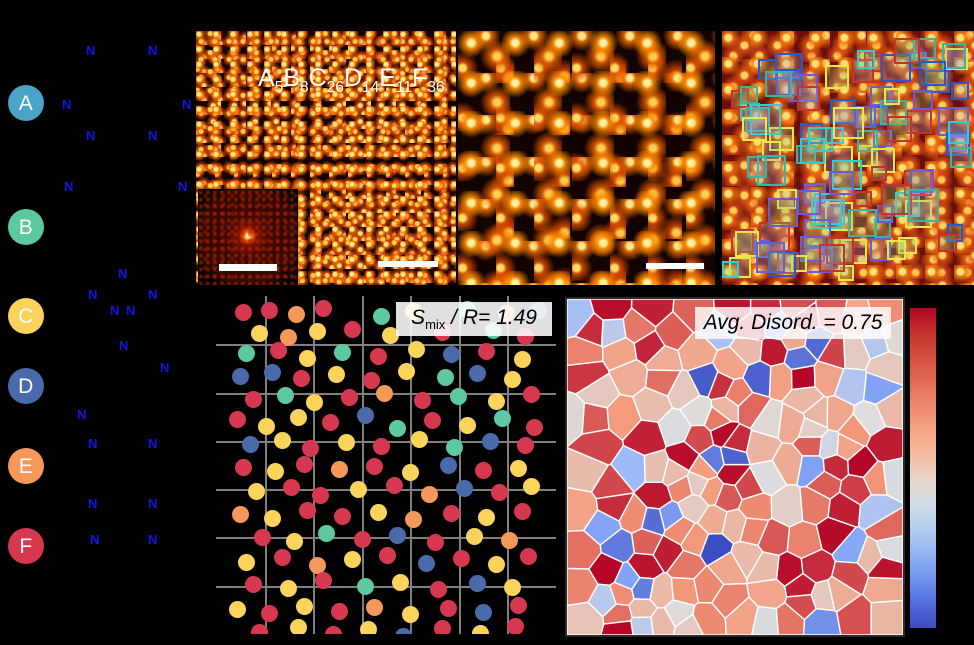 This screenshot has width=974, height=645. Describe the element at coordinates (26, 386) in the screenshot. I see `legend-badge-d: D` at that location.